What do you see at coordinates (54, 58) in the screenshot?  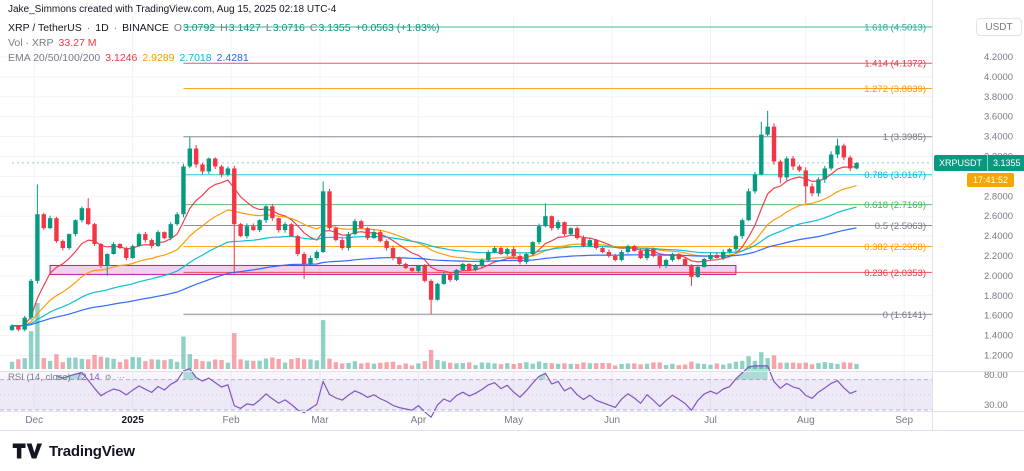 I see `ema-label: EMA 20/50/100/200` at bounding box center [54, 58].